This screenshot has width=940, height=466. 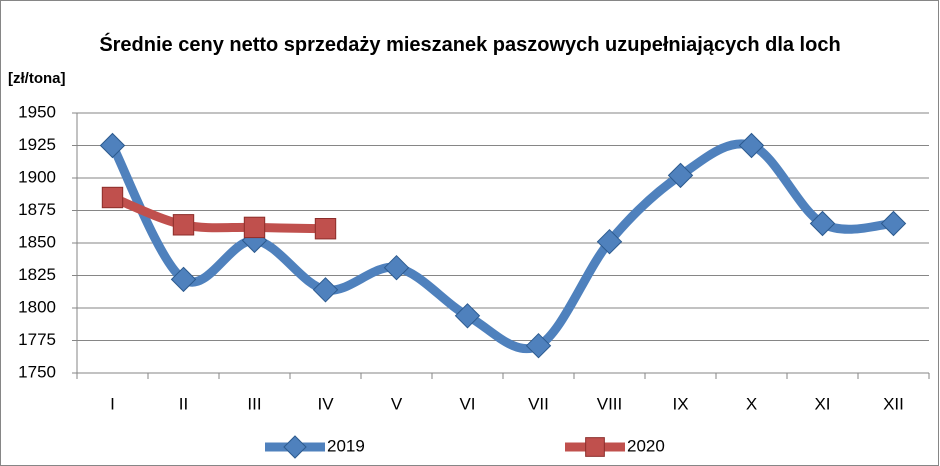 What do you see at coordinates (538, 403) in the screenshot?
I see `x-tick-label: VII` at bounding box center [538, 403].